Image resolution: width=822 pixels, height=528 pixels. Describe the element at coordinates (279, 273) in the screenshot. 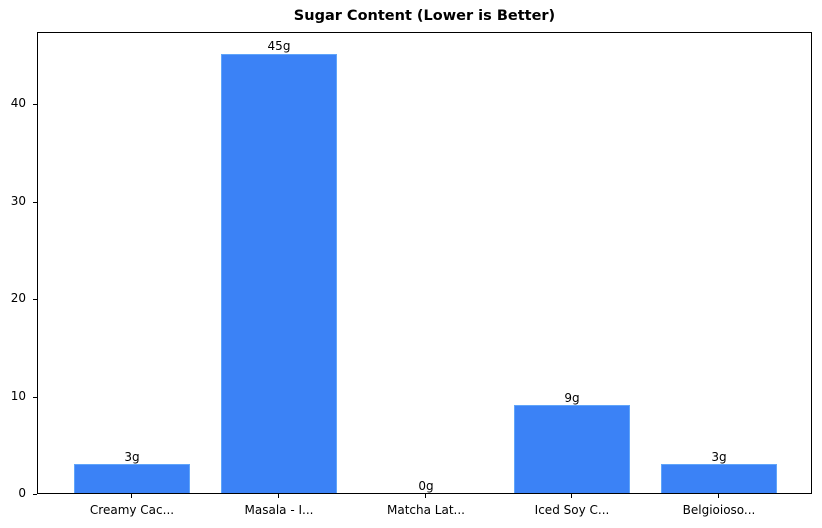

I see `bar-masala` at that location.